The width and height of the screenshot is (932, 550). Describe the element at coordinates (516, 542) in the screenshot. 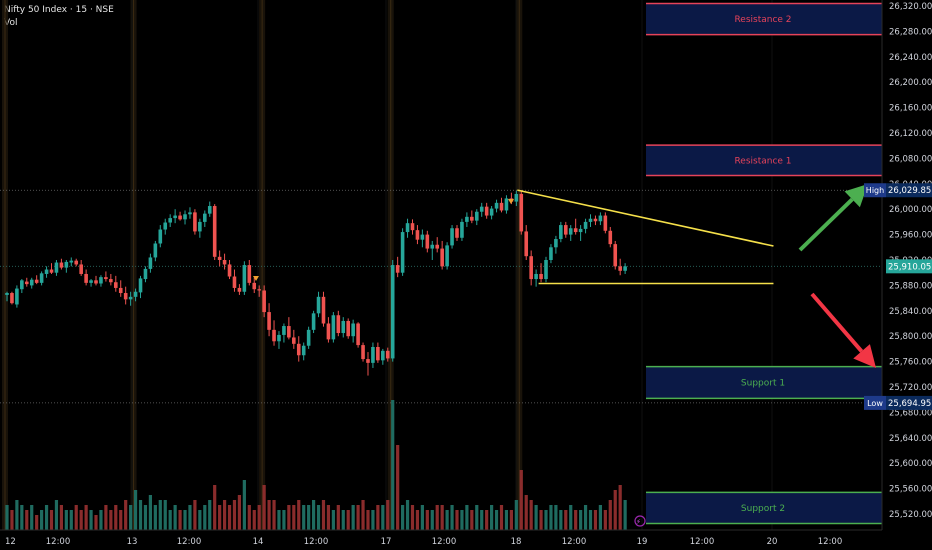

I see `x-tick-label: 18` at that location.